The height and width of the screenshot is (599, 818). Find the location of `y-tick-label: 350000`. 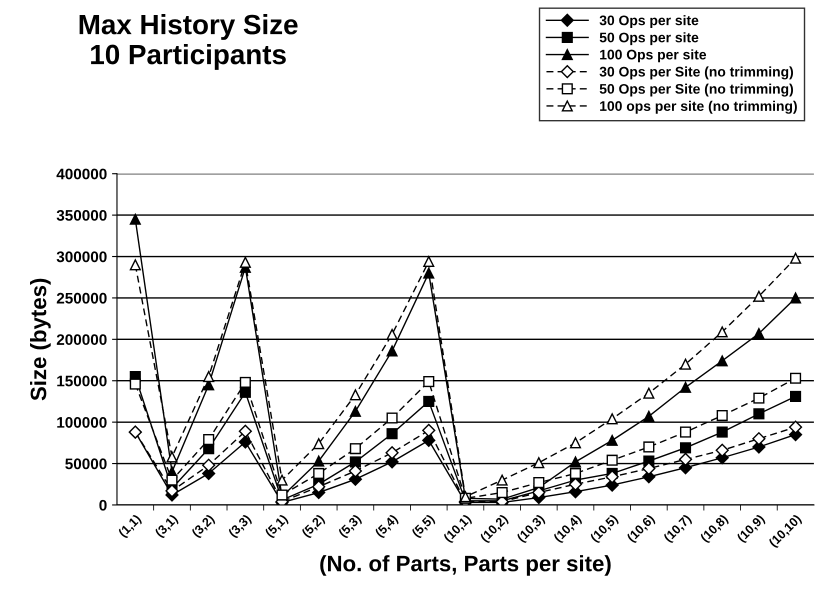

y-tick-label: 350000 is located at coordinates (81, 215).